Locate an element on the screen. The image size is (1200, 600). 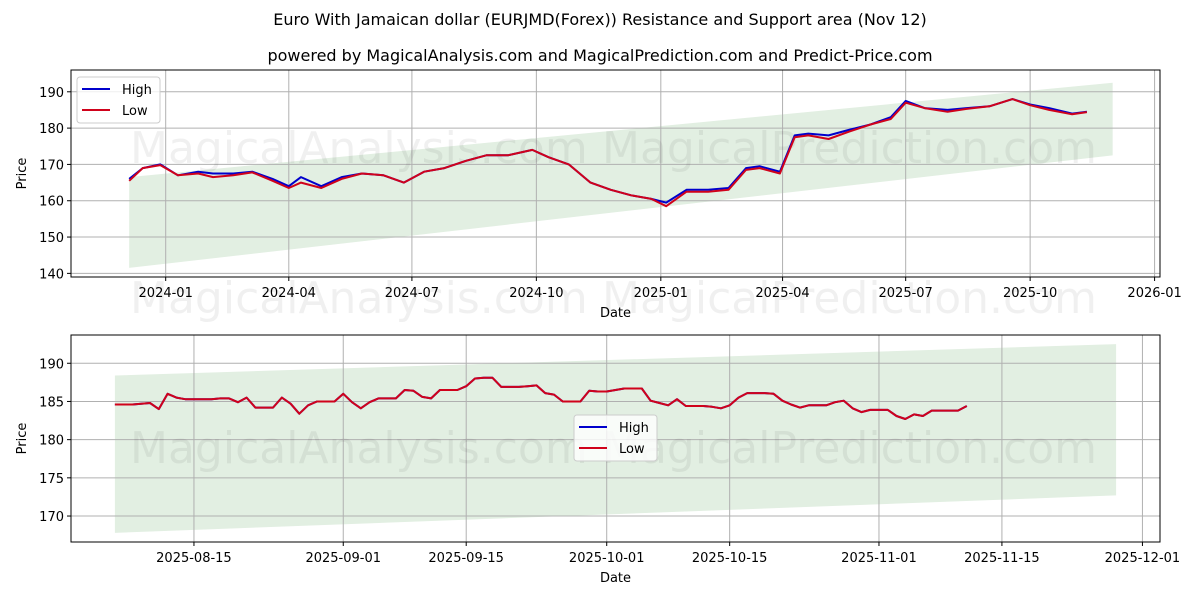
watermark-left-lower: MagicalAnalysis.com is located at coordinates (359, 298).